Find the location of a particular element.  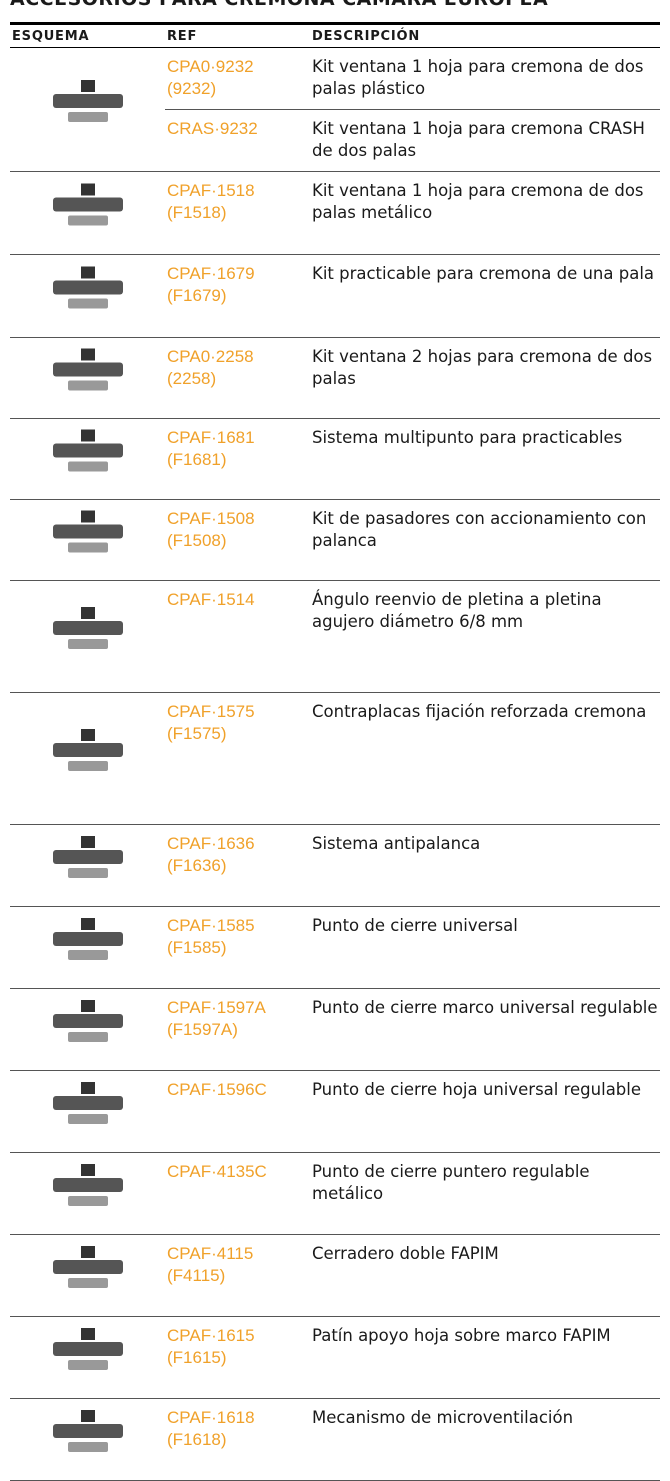

column-header: REF is located at coordinates (237, 35).